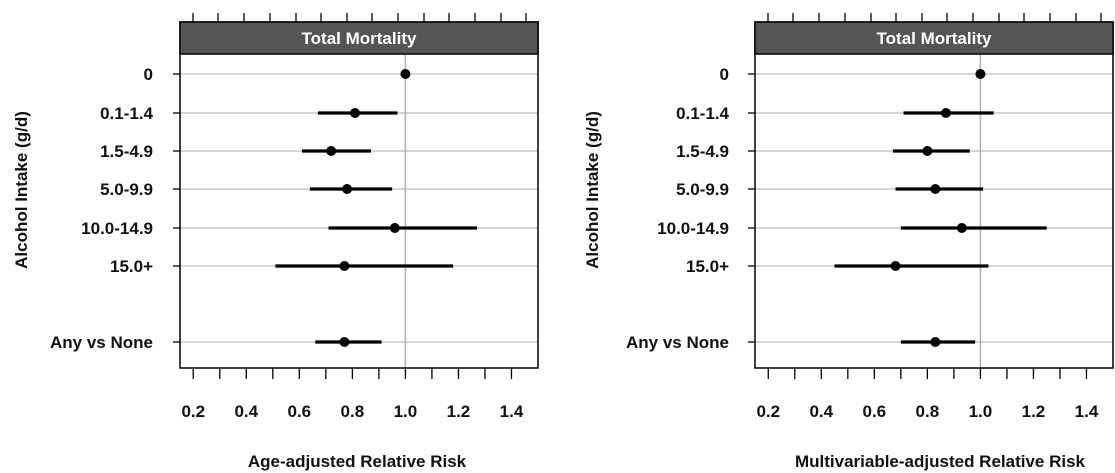 Image resolution: width=1115 pixels, height=473 pixels. What do you see at coordinates (940, 461) in the screenshot?
I see `x-axis-title: Multivariable-adjusted Relative Risk` at bounding box center [940, 461].